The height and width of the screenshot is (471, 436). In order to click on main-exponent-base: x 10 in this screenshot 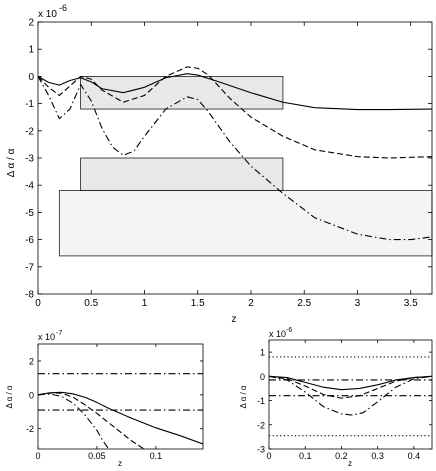, I will do `click(47, 14)`.